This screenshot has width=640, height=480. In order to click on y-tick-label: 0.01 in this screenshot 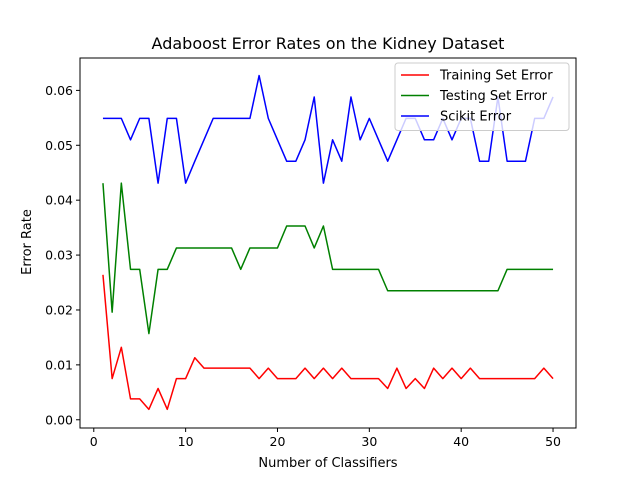, I will do `click(59, 364)`.